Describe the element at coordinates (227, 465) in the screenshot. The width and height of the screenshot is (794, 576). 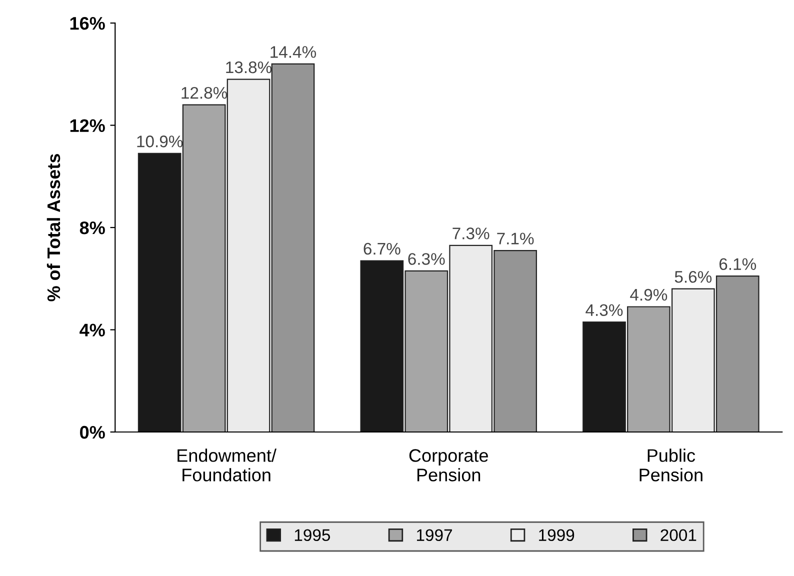
I see `x-tick-label: Endowment/ Foundation` at that location.